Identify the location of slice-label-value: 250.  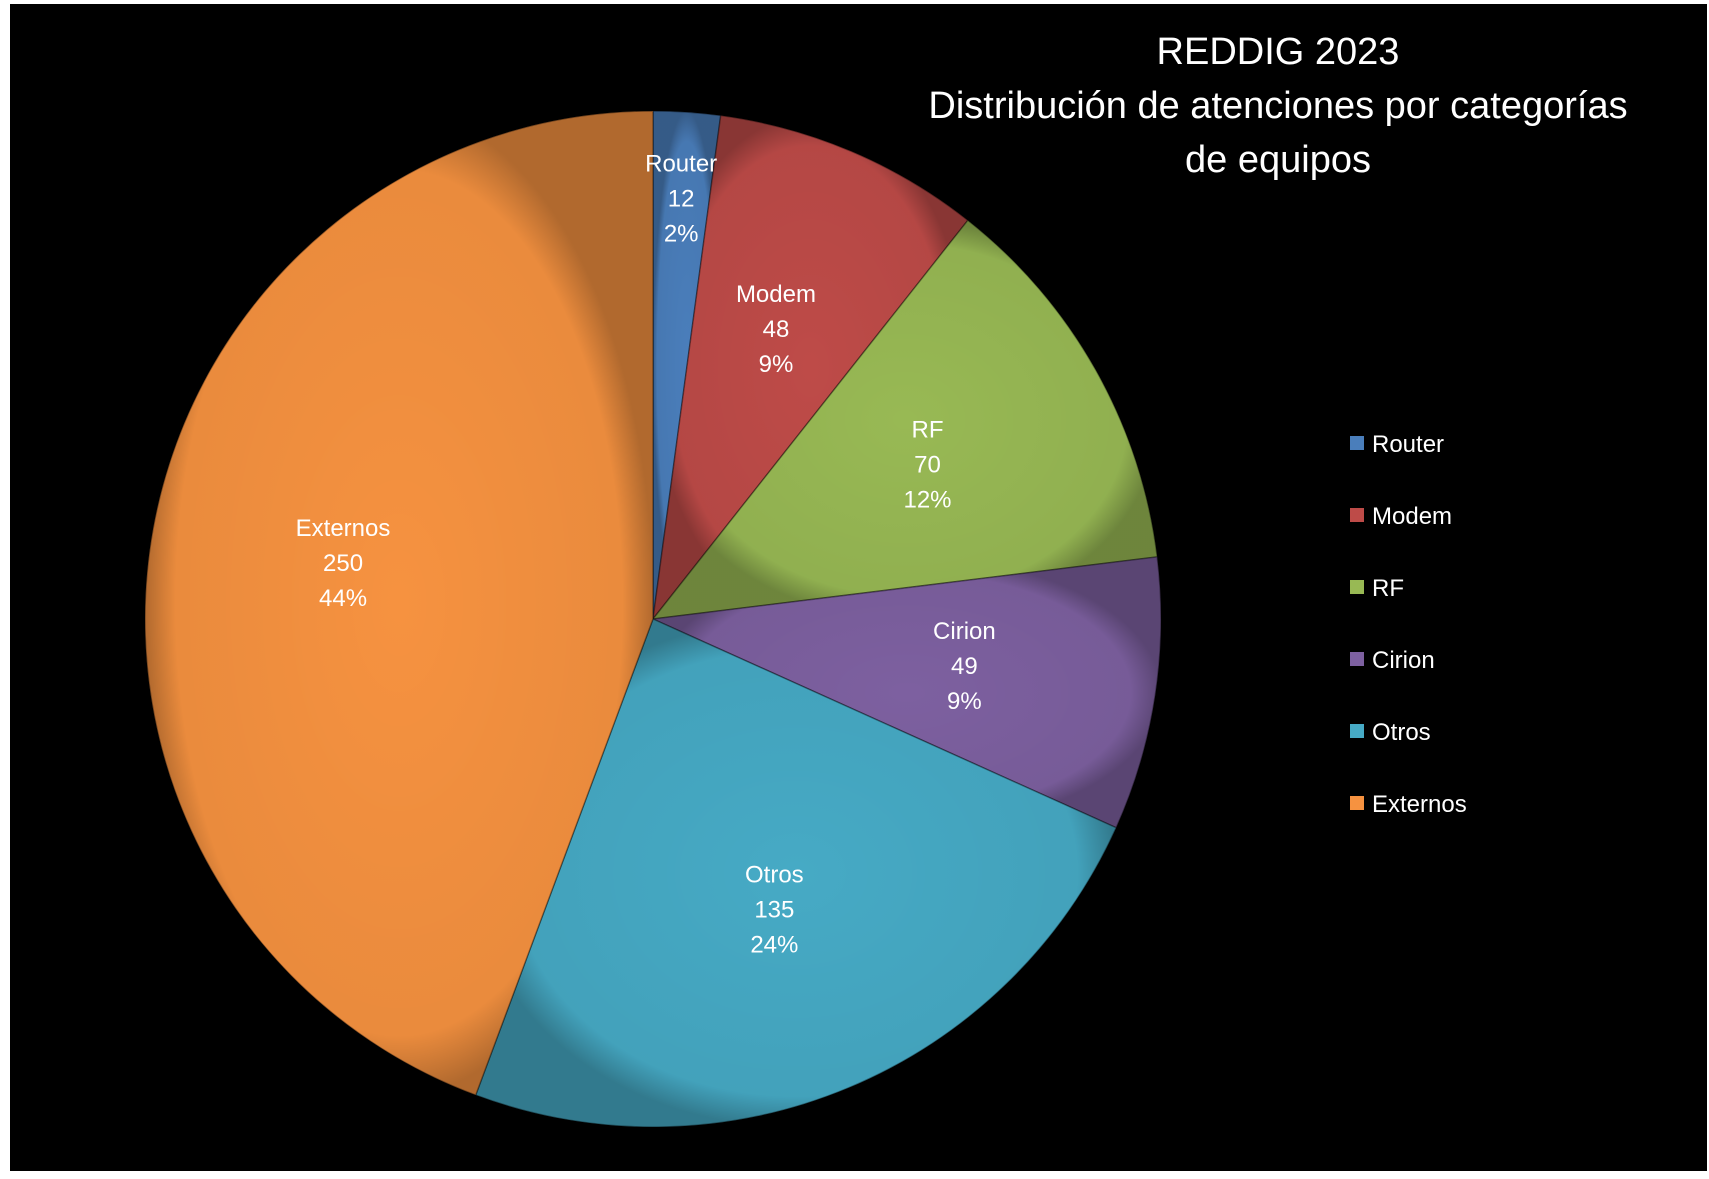
(343, 563).